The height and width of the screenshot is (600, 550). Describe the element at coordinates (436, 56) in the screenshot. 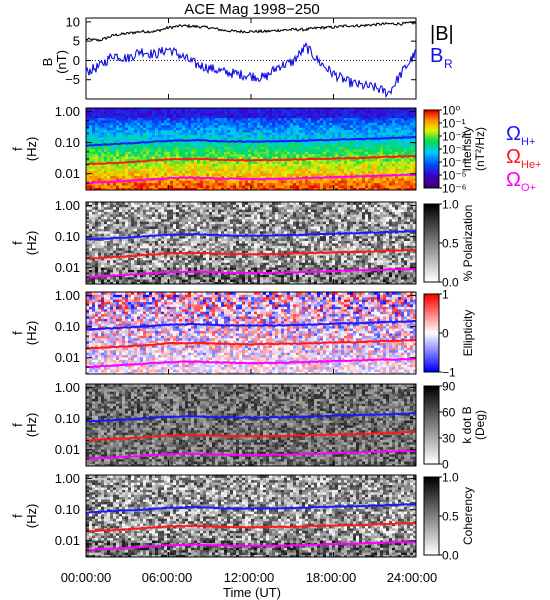

I see `legend-entry: B` at that location.